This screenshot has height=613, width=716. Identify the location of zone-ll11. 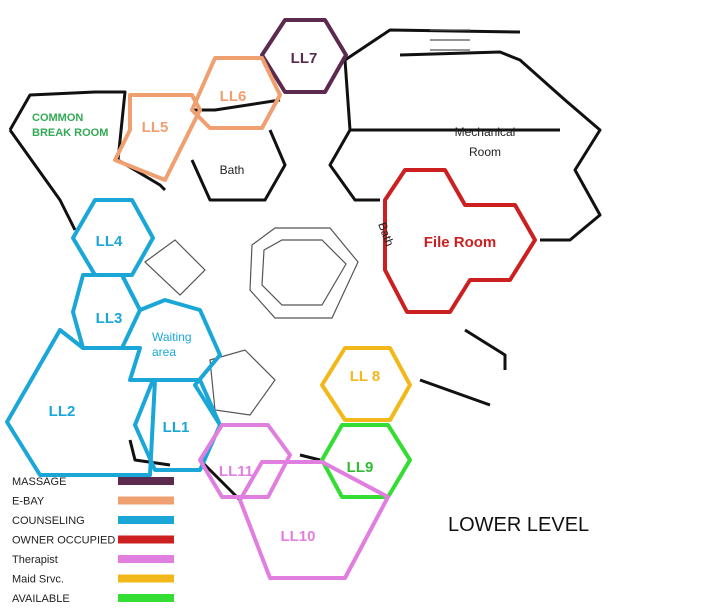
(245, 461).